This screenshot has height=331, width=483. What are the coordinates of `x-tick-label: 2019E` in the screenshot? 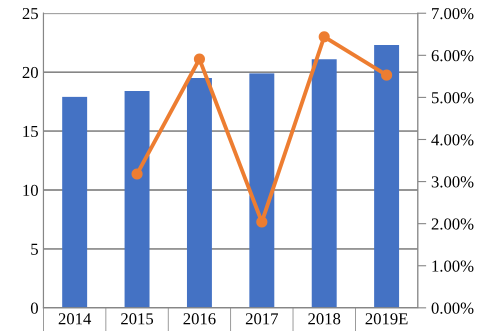 It's located at (387, 318).